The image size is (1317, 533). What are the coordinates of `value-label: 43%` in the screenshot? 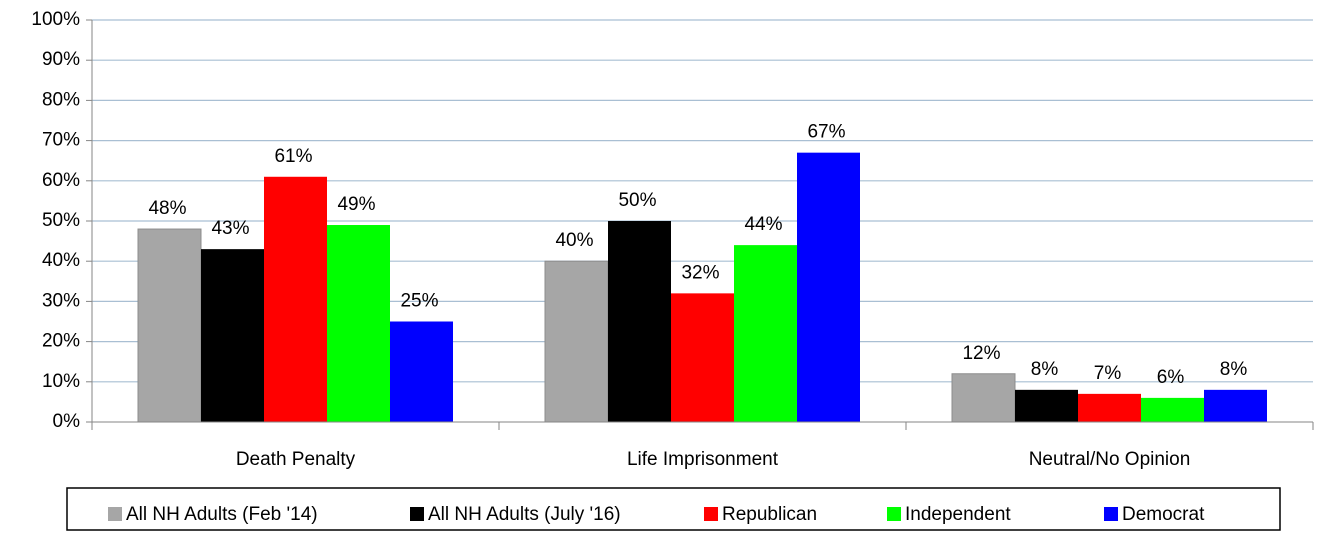 It's located at (230, 228).